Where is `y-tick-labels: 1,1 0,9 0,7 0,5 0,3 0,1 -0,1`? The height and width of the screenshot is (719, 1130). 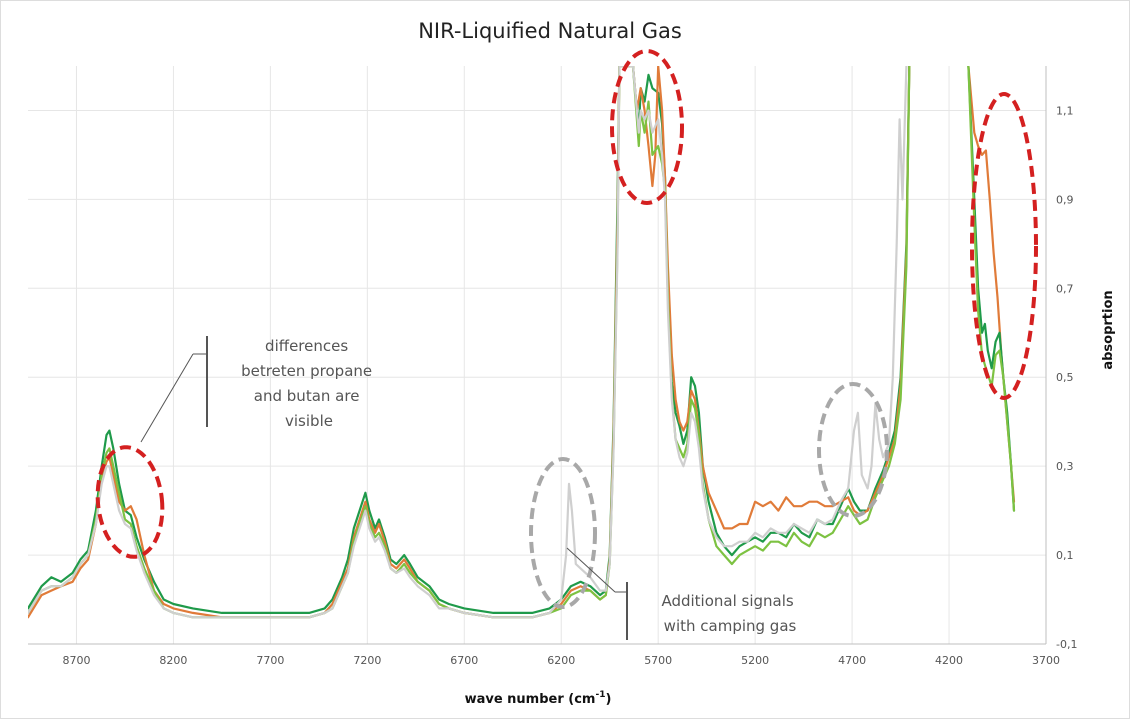 y-tick-labels: 1,1 0,9 0,7 0,5 0,3 0,1 -0,1 is located at coordinates (1066, 377).